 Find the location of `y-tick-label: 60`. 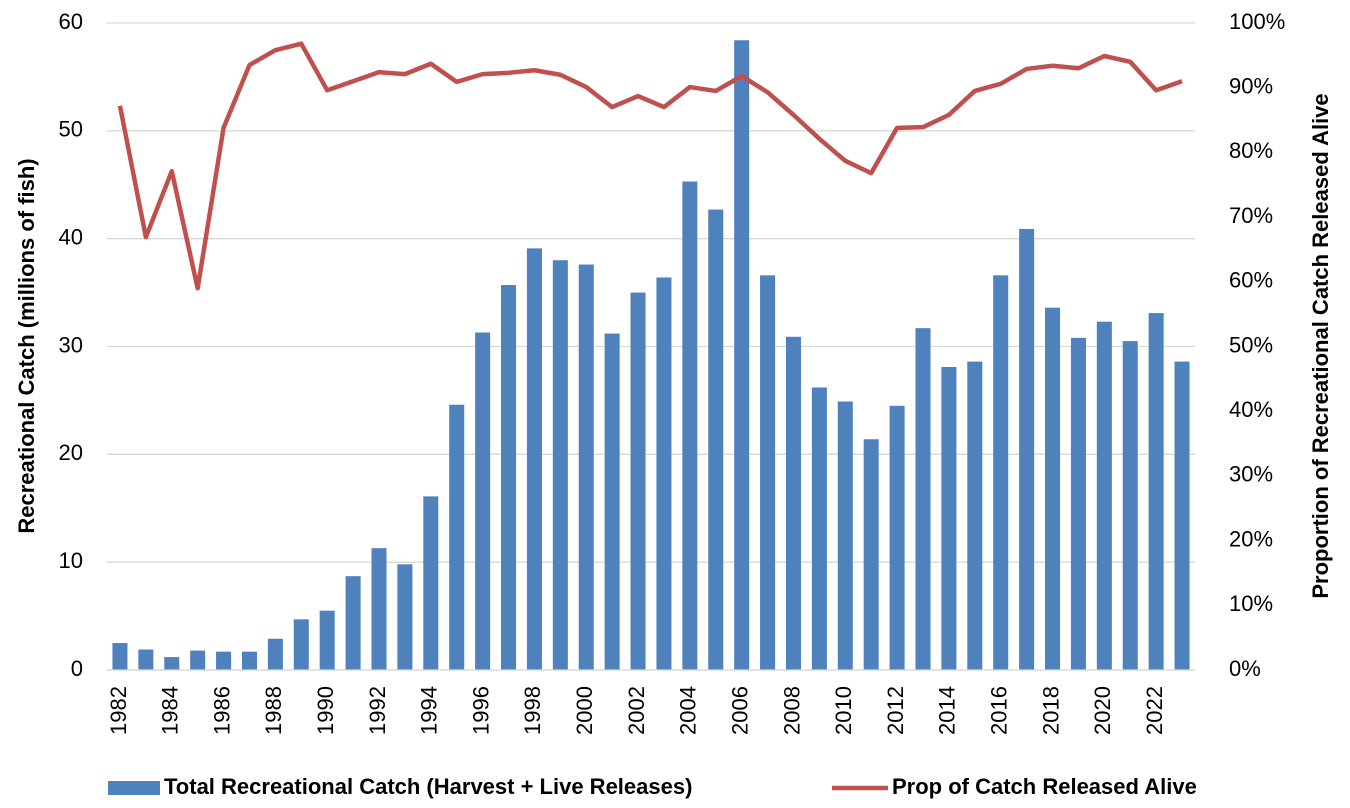

y-tick-label: 60 is located at coordinates (71, 21).